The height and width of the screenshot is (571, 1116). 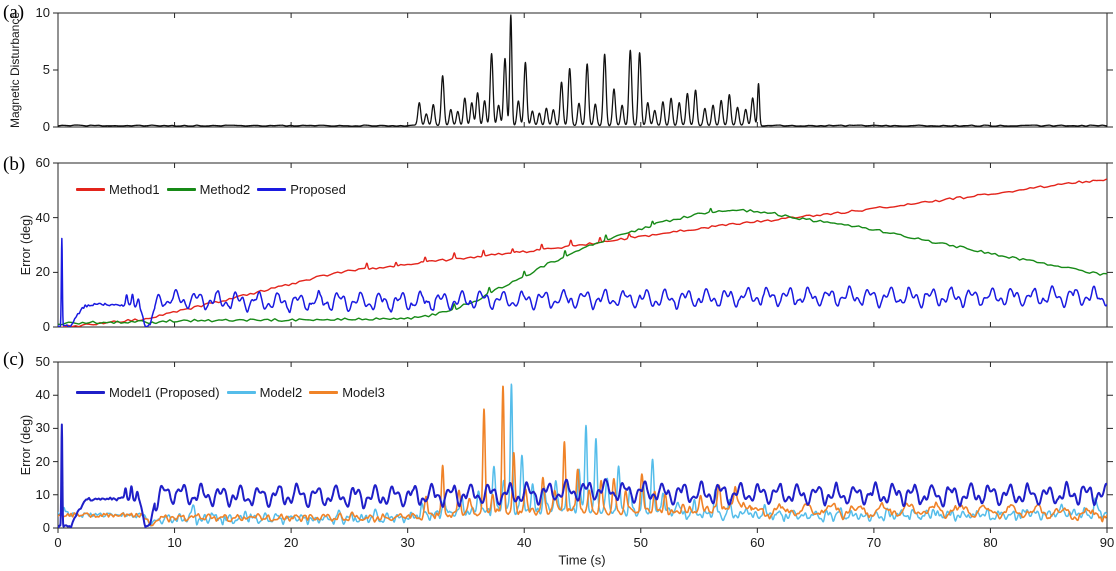 I want to click on x-tick-label: 90, so click(x=1107, y=542).